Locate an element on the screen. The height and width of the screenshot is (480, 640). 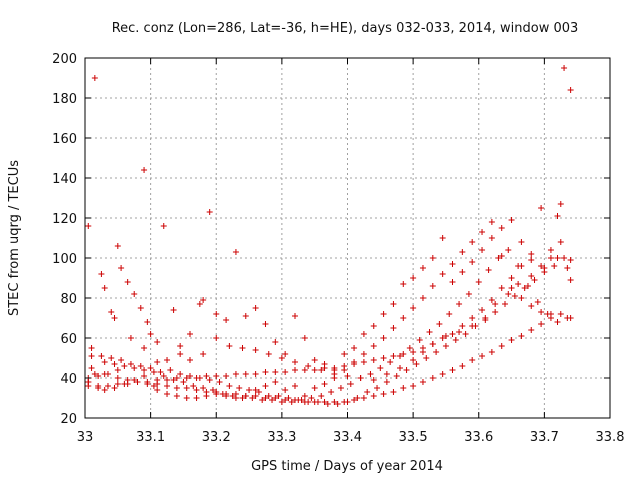
x-tick-label: 33.3 is located at coordinates (281, 437).